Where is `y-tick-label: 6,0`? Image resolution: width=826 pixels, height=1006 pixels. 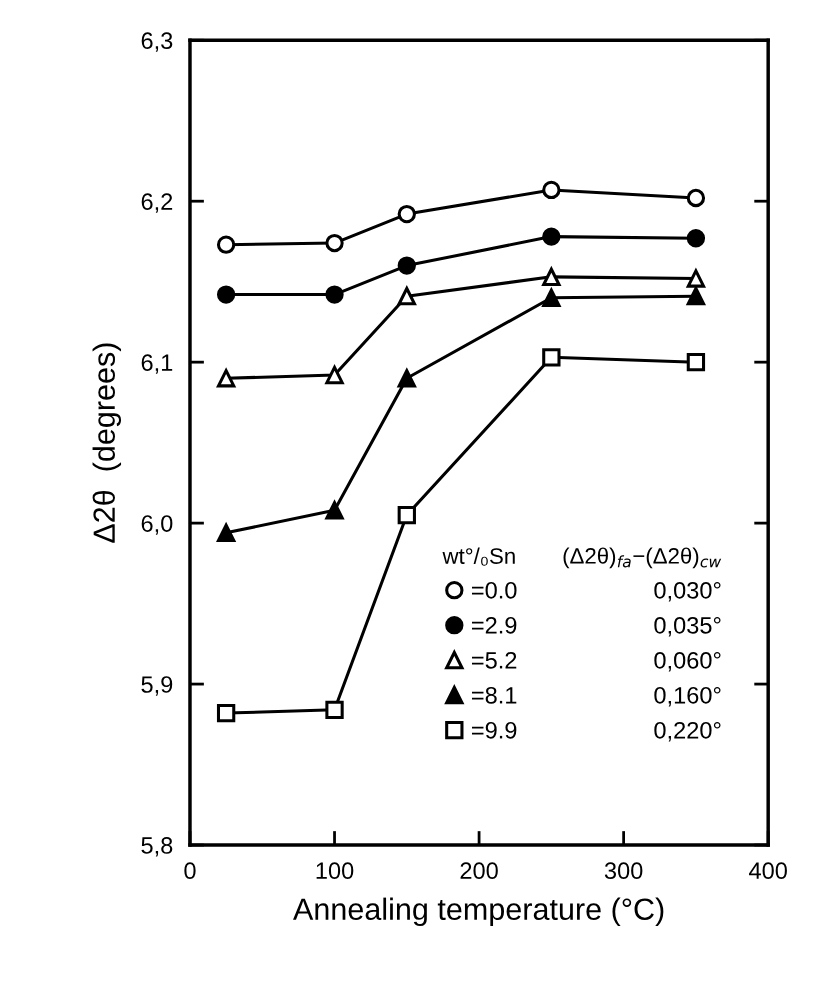
y-tick-label: 6,0 is located at coordinates (157, 525).